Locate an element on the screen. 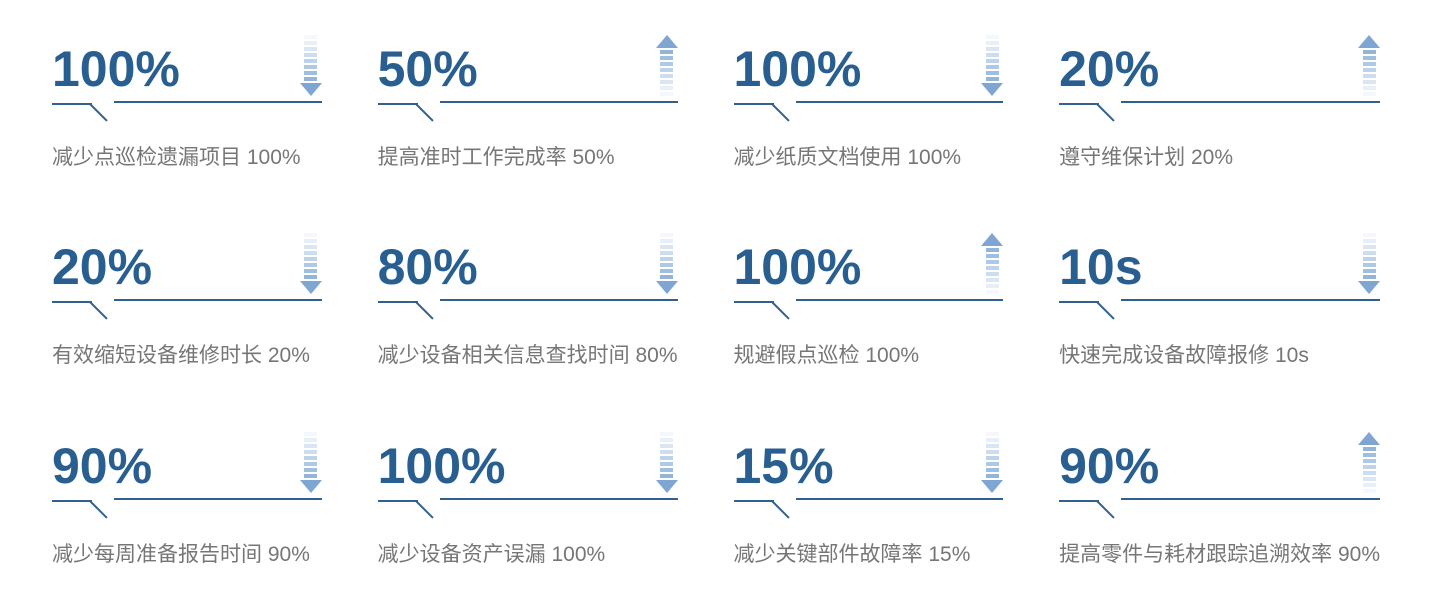 Image resolution: width=1437 pixels, height=593 pixels. stat-card: 100% 规避假点巡检 100% is located at coordinates (868, 301).